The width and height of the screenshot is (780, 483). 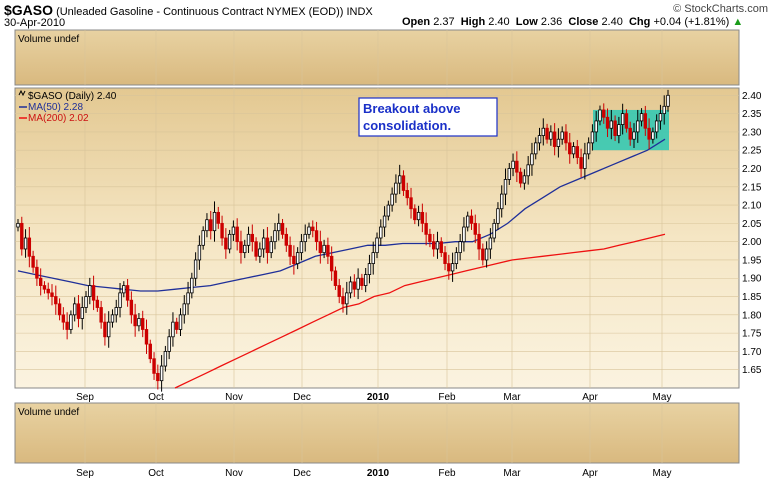 I want to click on y-tick-label: 2.20, so click(x=752, y=169).